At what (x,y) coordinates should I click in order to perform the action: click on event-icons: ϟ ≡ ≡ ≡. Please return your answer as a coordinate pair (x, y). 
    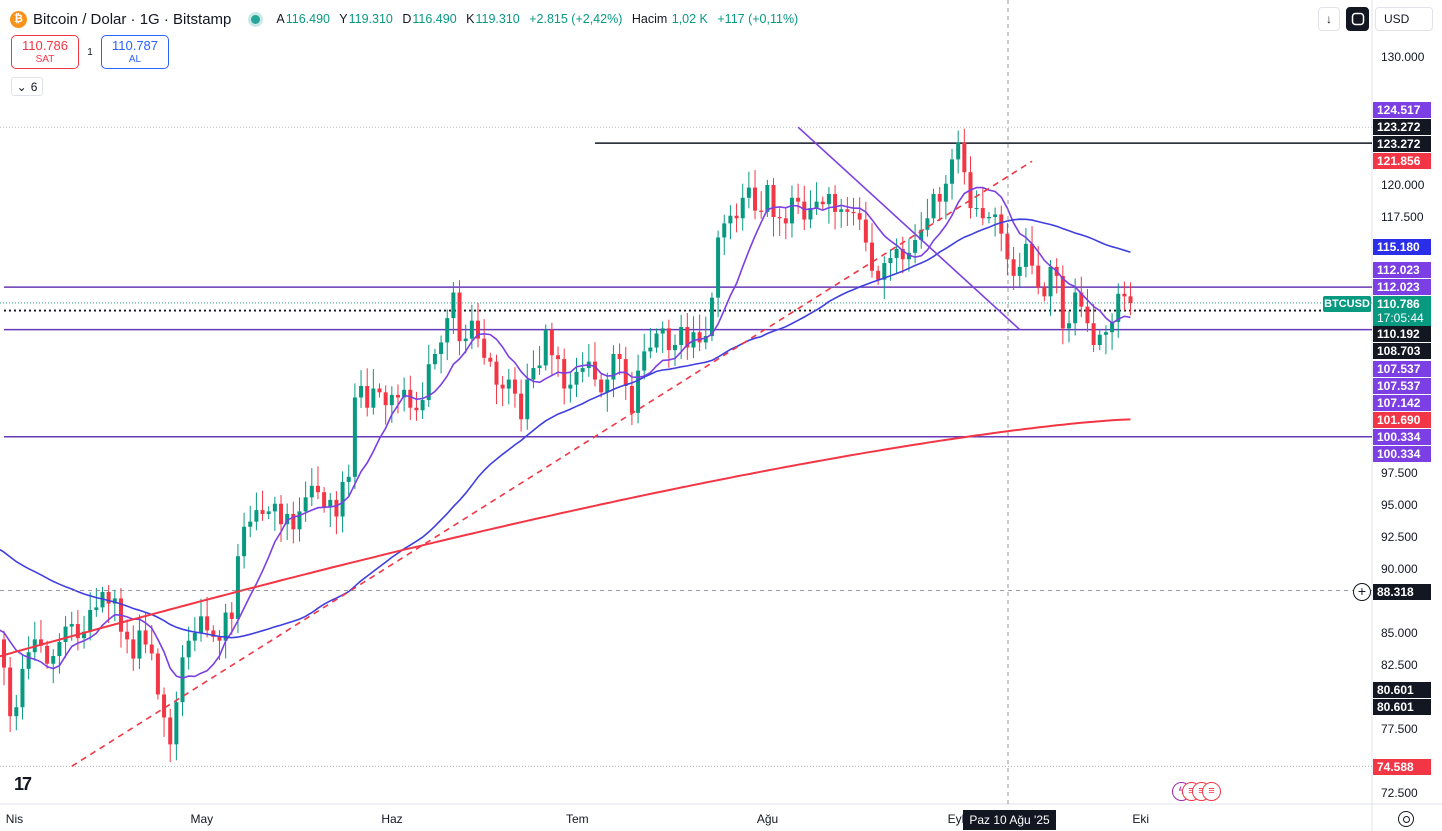
    Looking at the image, I should click on (1196, 791).